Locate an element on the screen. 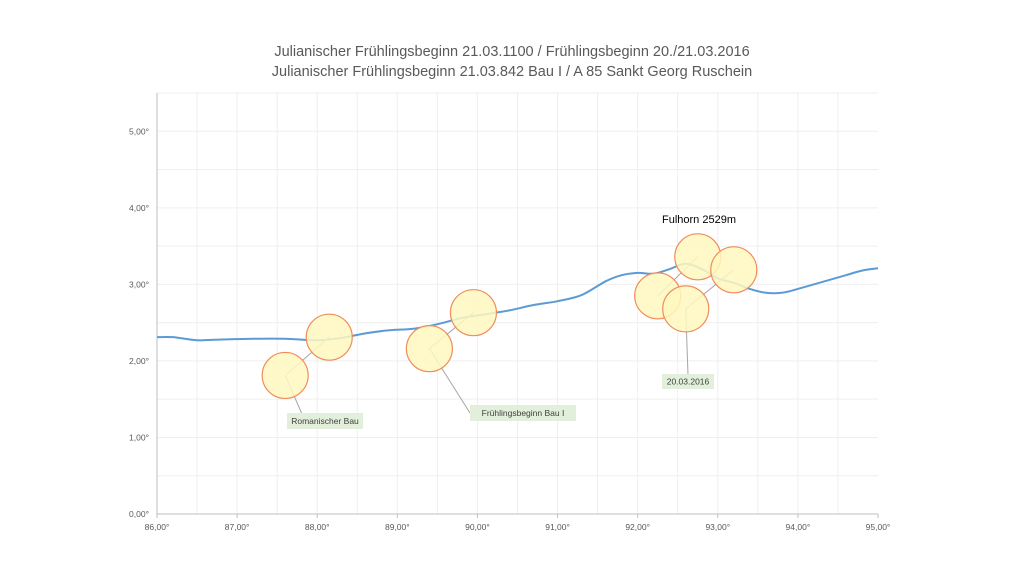 This screenshot has height=576, width=1024. annotation-label-3: 20.03.2016 is located at coordinates (688, 382).